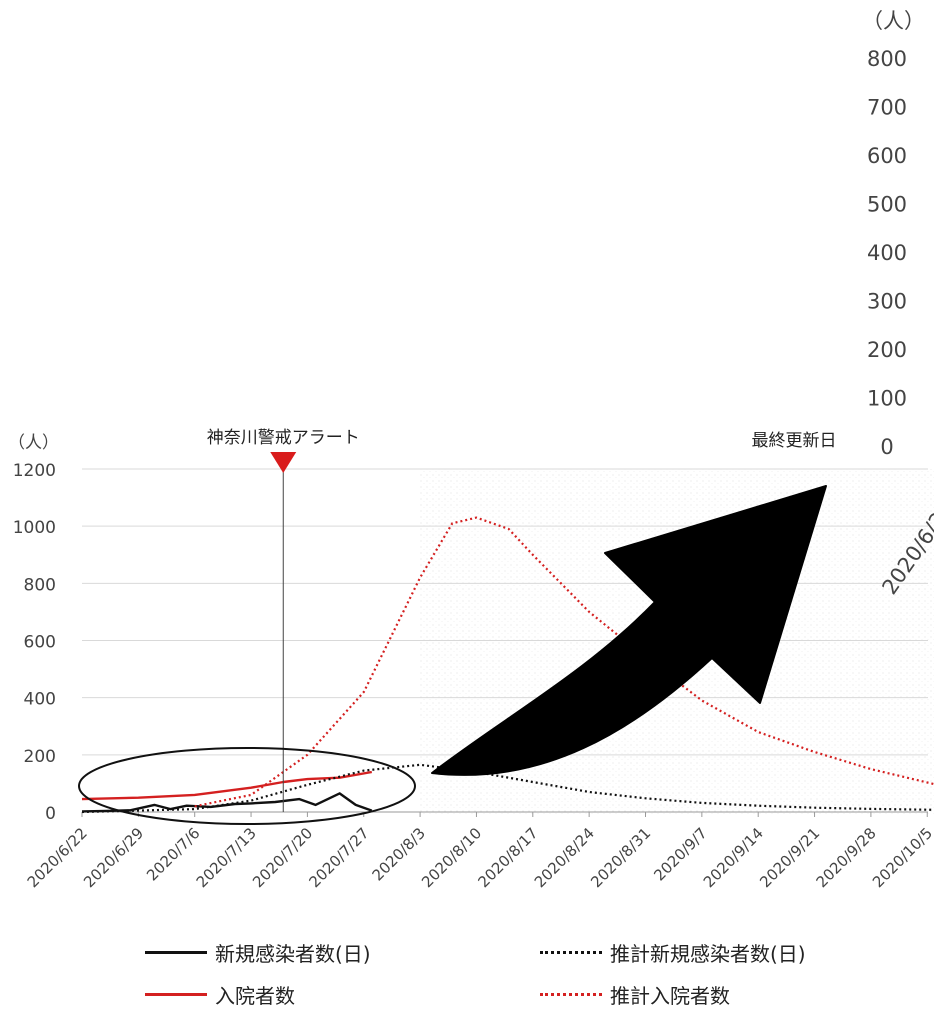 This screenshot has width=934, height=1009. Describe the element at coordinates (57, 857) in the screenshot. I see `x-tick-label: 2020/6/22` at that location.